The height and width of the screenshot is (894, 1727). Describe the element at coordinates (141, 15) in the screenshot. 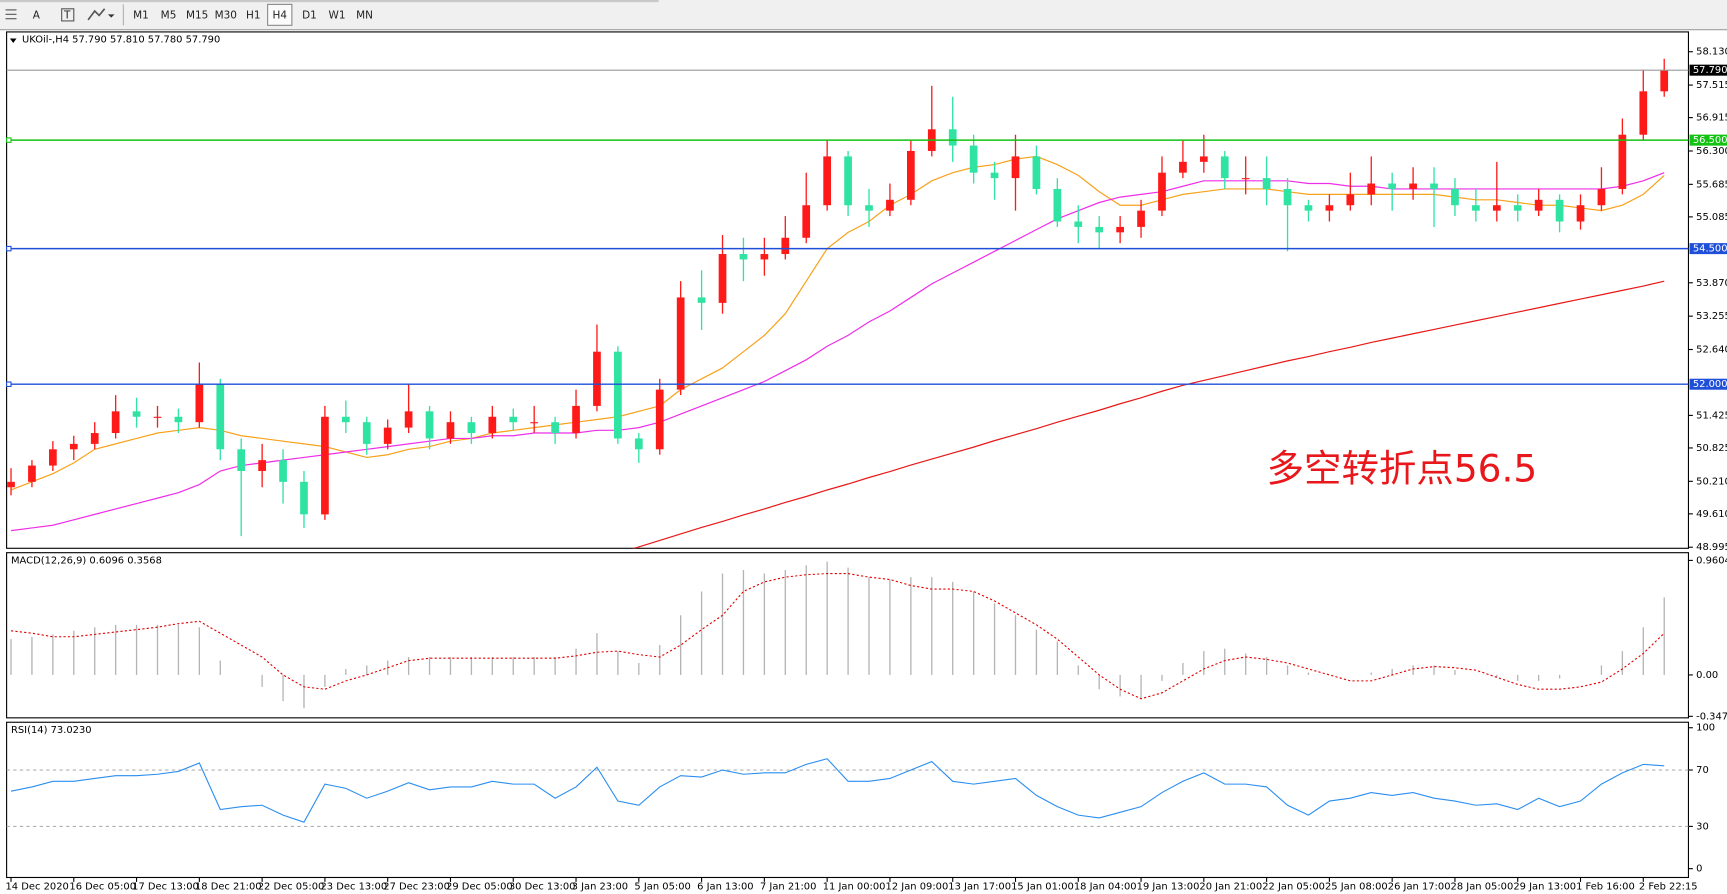

I see `timeframe-button: M1` at that location.